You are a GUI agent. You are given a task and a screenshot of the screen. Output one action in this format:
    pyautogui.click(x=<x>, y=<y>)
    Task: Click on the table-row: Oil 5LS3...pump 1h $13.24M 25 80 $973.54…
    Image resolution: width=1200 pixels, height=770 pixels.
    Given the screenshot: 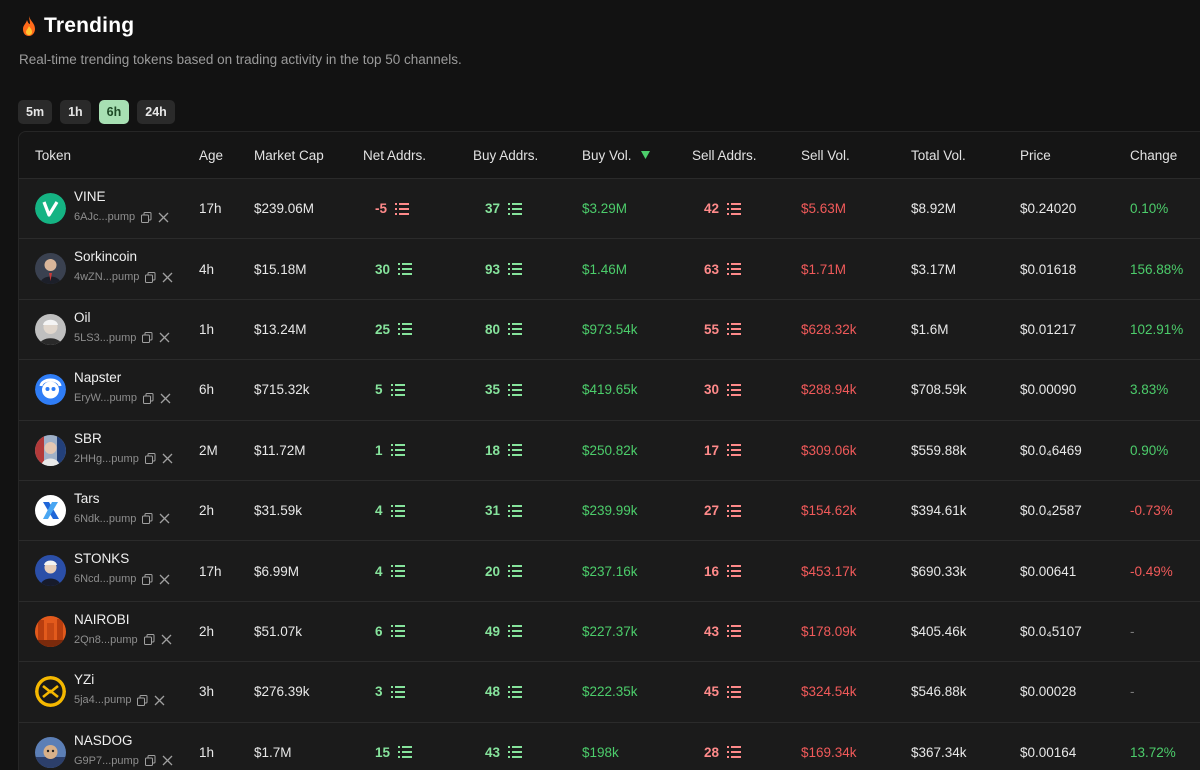 What is the action you would take?
    pyautogui.click(x=609, y=330)
    